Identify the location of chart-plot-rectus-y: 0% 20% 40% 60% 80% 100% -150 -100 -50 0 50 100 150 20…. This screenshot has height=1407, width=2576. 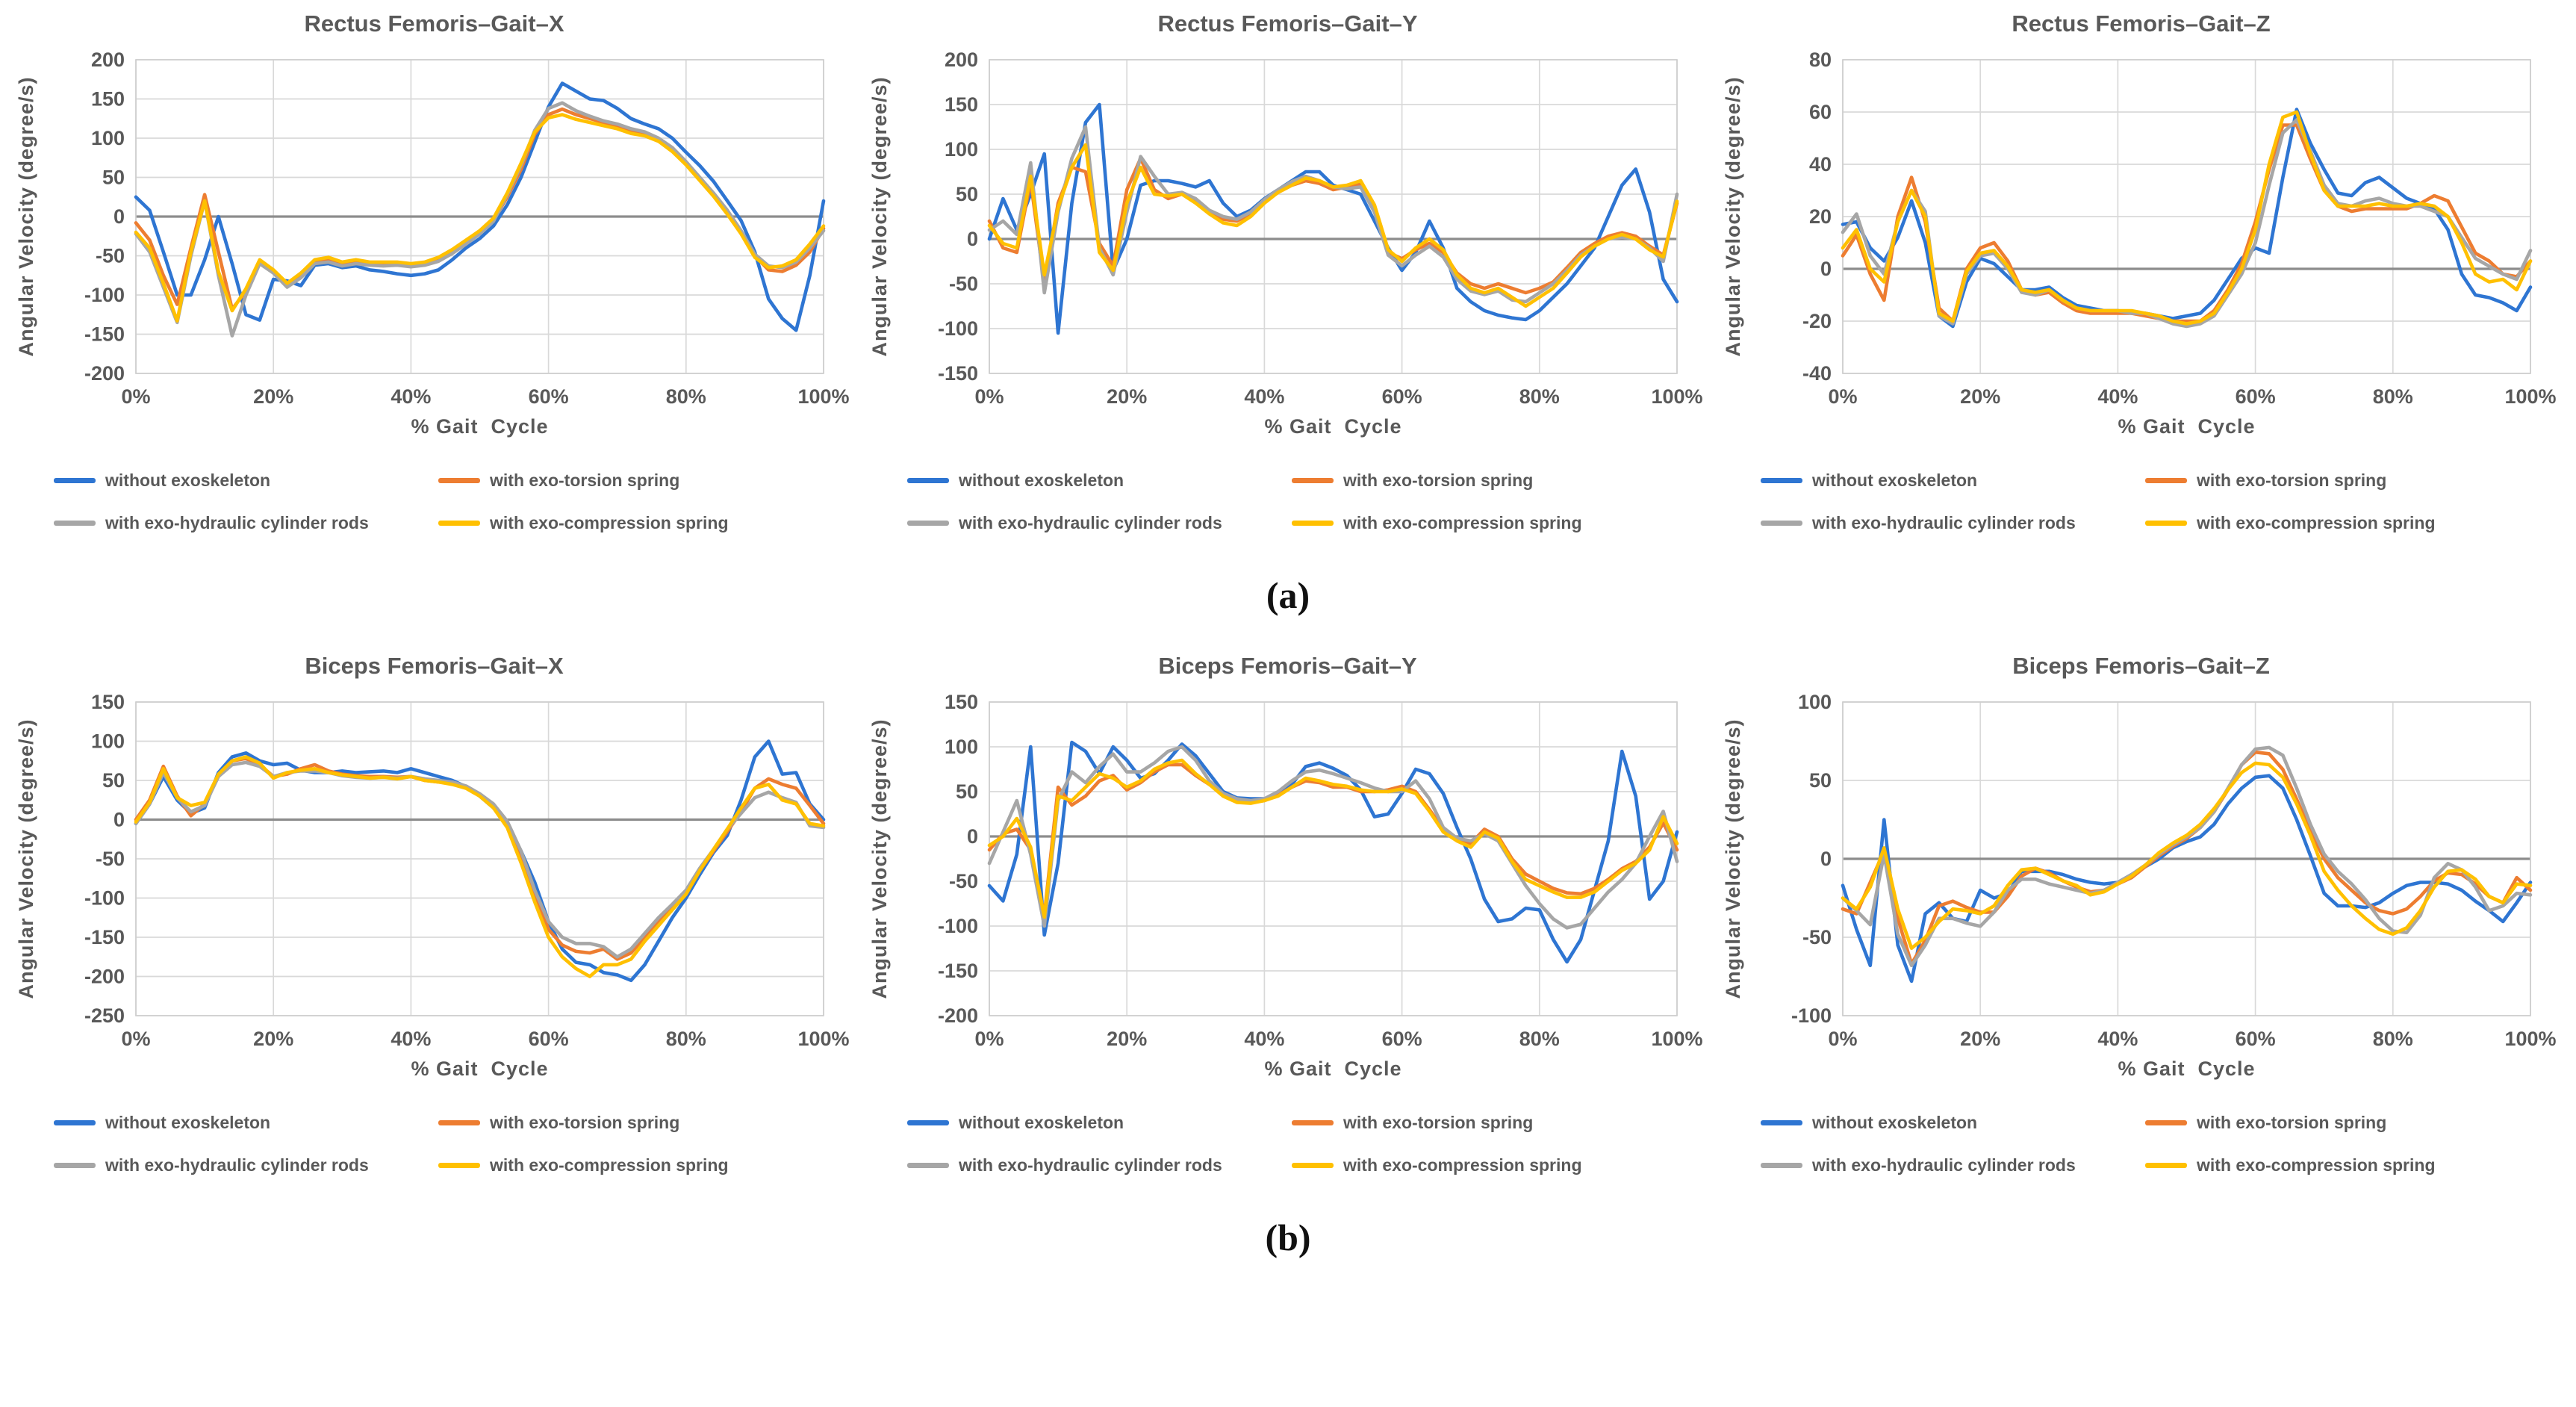
(1285, 243).